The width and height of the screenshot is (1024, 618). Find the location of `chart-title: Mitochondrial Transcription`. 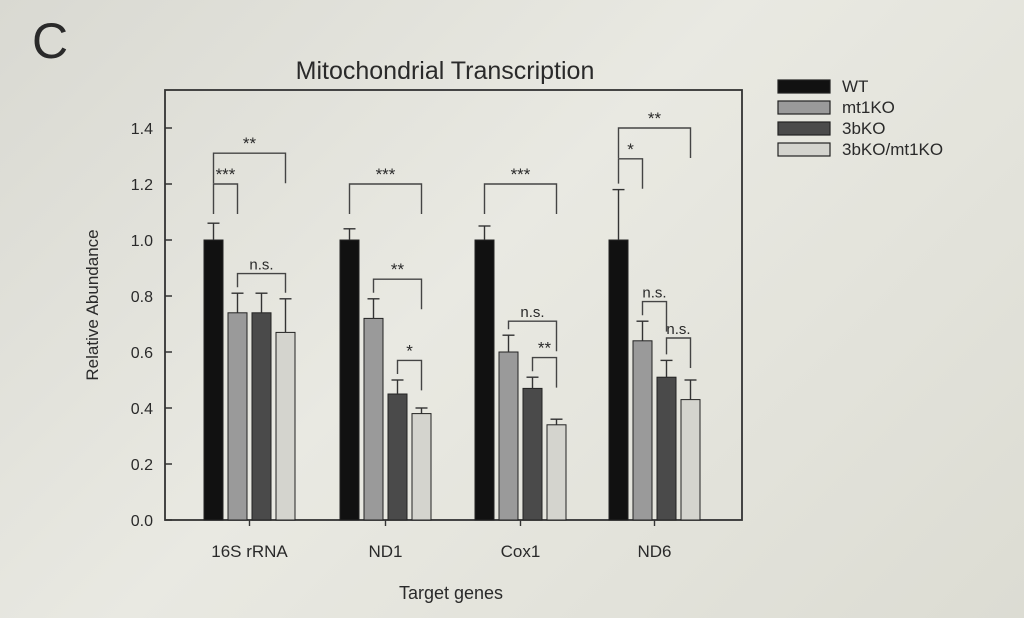

chart-title: Mitochondrial Transcription is located at coordinates (445, 71).